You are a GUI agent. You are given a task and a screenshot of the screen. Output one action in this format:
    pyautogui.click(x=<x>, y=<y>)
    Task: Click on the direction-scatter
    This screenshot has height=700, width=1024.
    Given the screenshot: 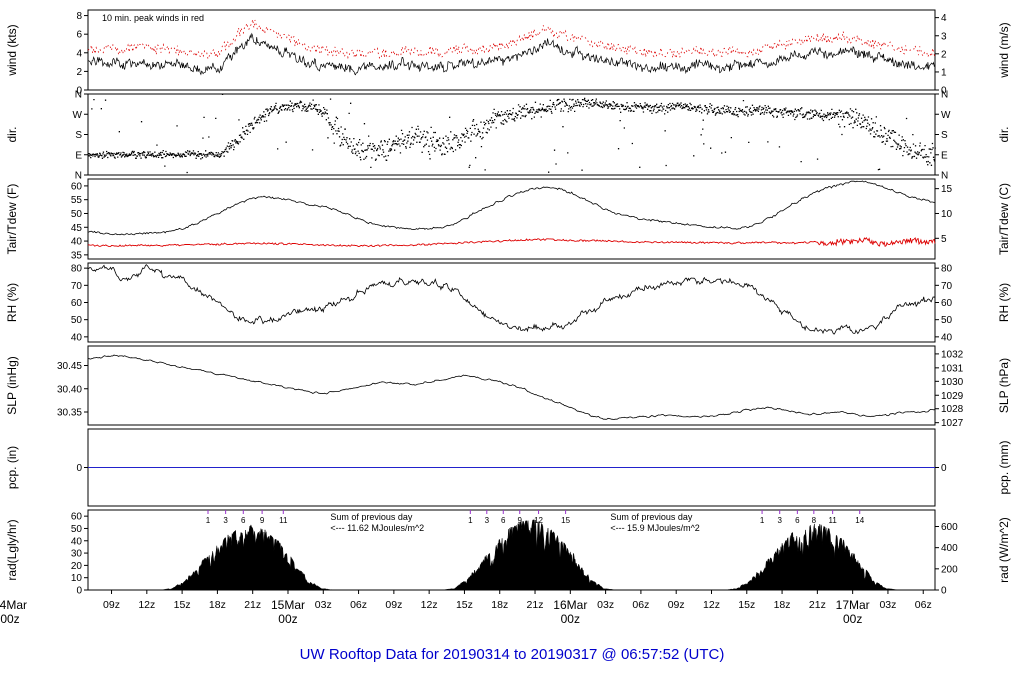 What is the action you would take?
    pyautogui.click(x=512, y=133)
    